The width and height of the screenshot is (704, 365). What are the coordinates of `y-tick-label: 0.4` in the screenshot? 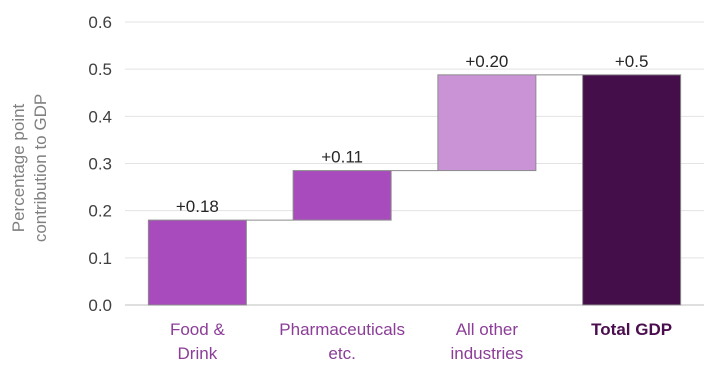 It's located at (100, 116).